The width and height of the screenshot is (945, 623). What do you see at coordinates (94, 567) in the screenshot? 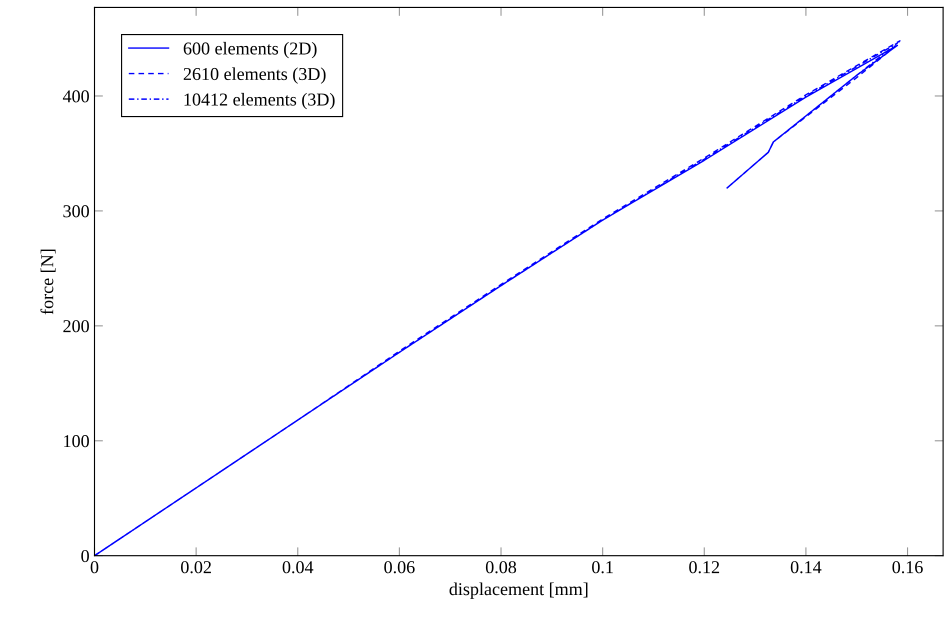
I see `x-tick-label: 0` at bounding box center [94, 567].